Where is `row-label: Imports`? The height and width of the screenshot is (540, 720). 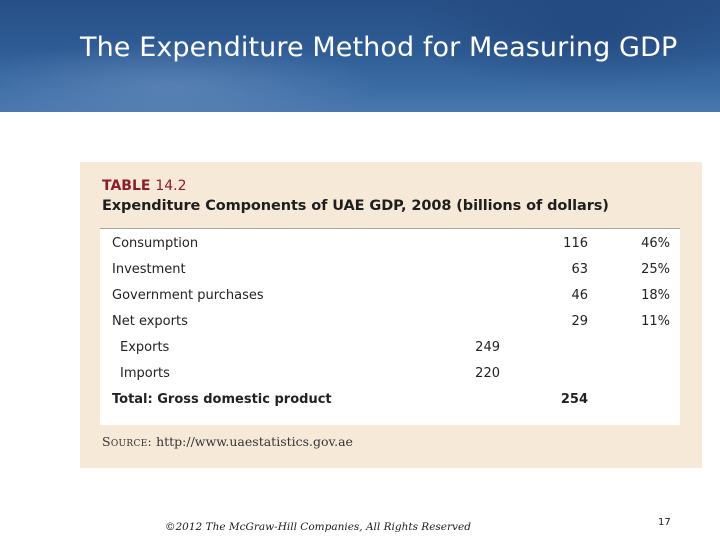
row-label: Imports is located at coordinates (145, 373).